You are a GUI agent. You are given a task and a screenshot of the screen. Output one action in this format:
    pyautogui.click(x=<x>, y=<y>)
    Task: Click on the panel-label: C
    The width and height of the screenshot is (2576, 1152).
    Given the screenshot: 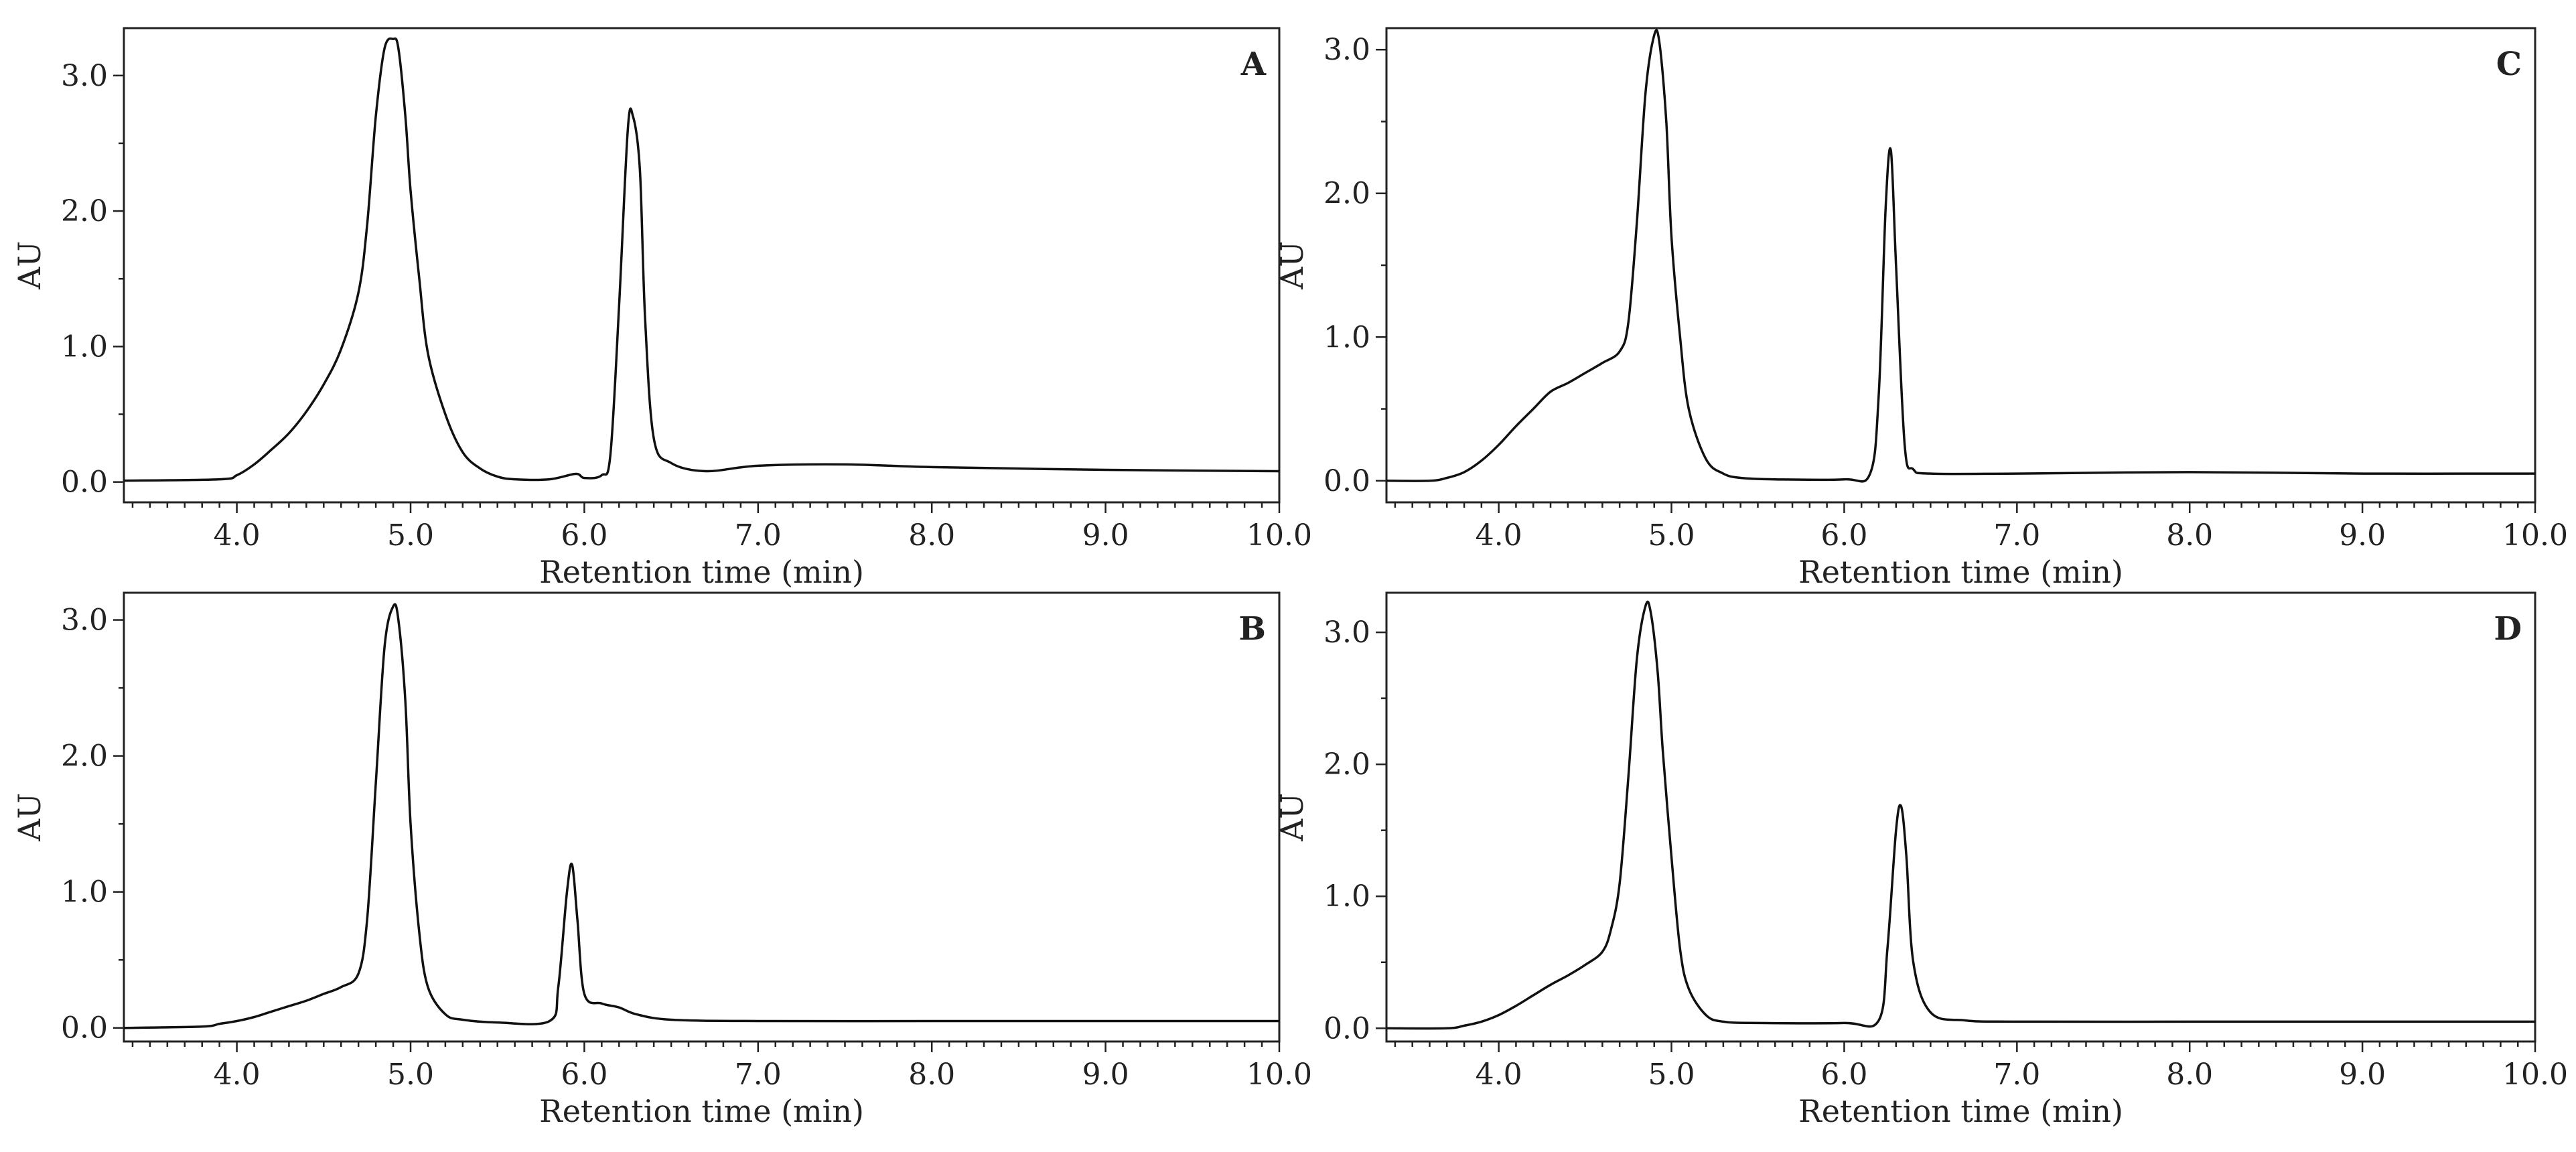 What is the action you would take?
    pyautogui.click(x=2509, y=64)
    